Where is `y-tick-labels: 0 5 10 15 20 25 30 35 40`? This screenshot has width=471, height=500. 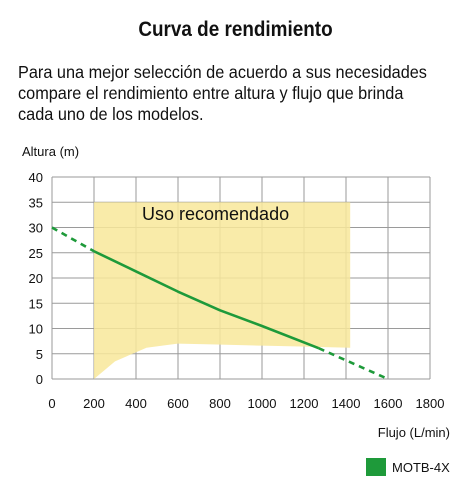
y-tick-labels: 0 5 10 15 20 25 30 35 40 is located at coordinates (36, 278).